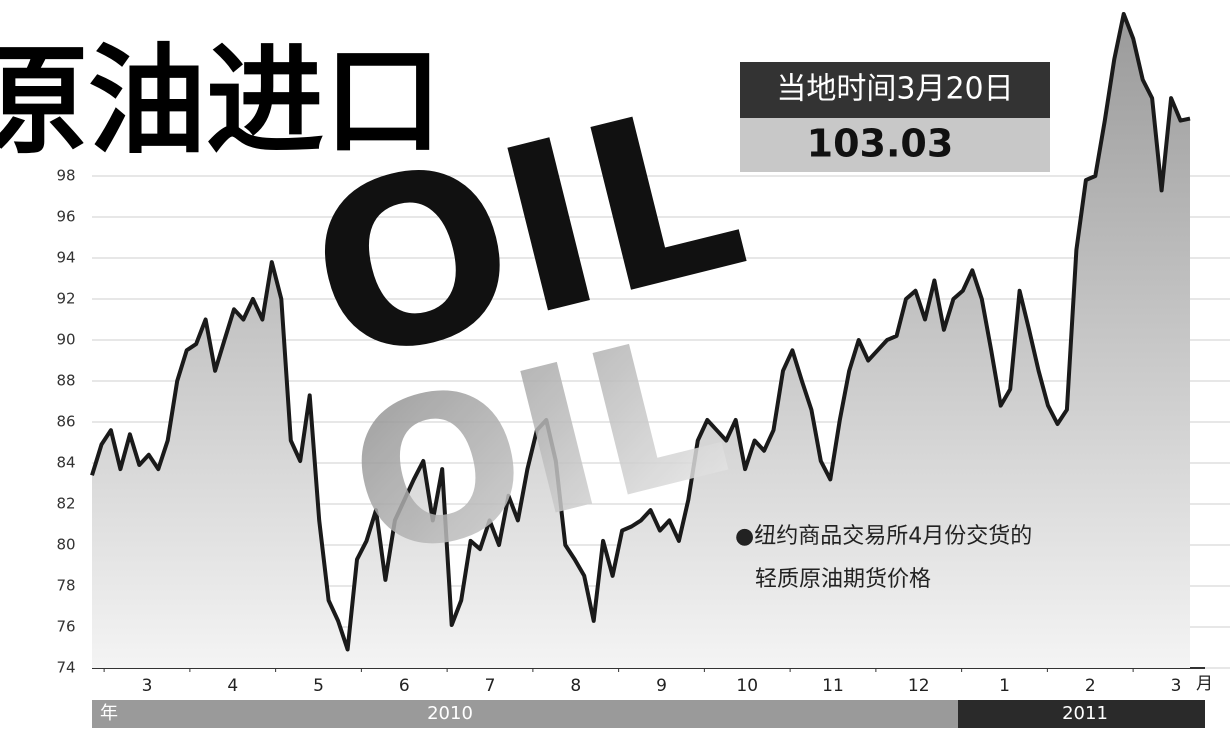 The height and width of the screenshot is (748, 1230). Describe the element at coordinates (747, 686) in the screenshot. I see `x-tick-label: 10` at that location.